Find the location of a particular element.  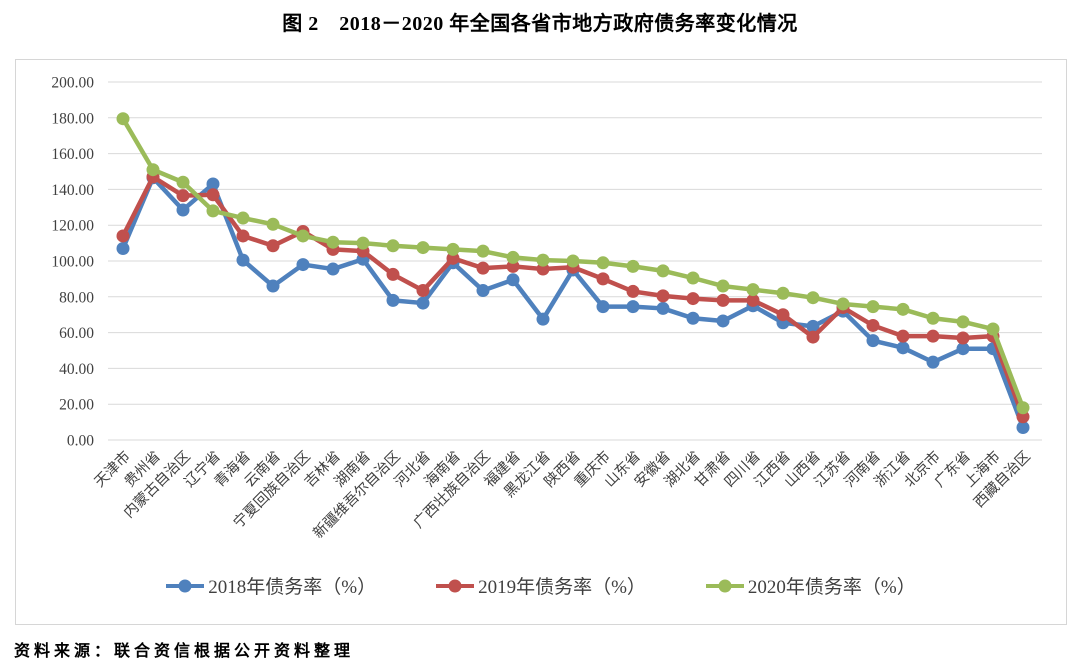

legend-item-2018: 2018年债务率（%） is located at coordinates (271, 585).